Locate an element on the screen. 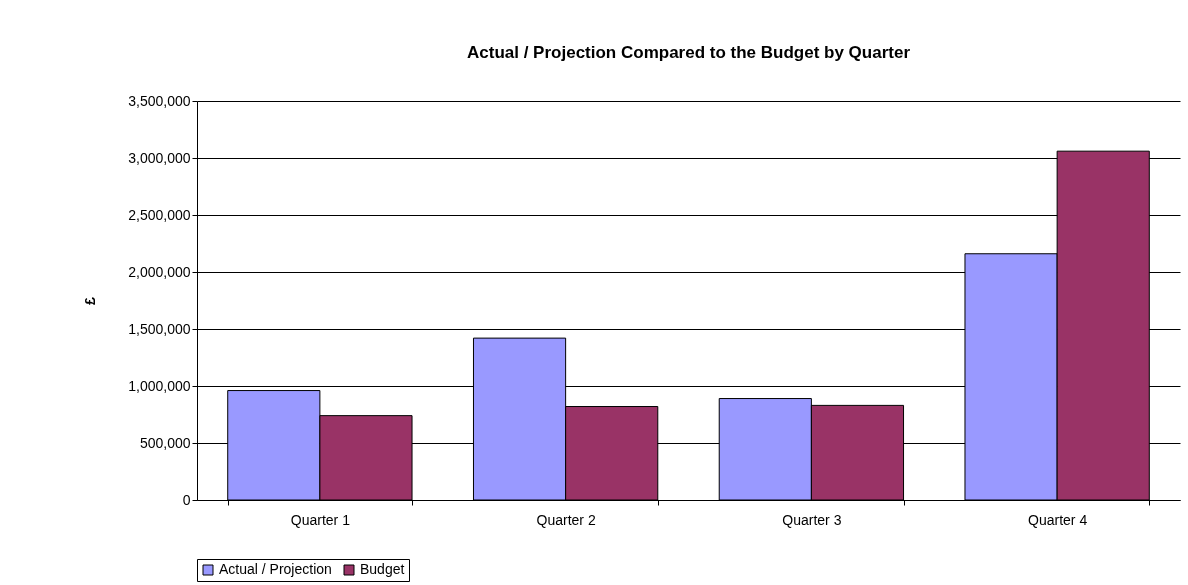 This screenshot has width=1188, height=585. legend-label: Actual / Projection is located at coordinates (275, 569).